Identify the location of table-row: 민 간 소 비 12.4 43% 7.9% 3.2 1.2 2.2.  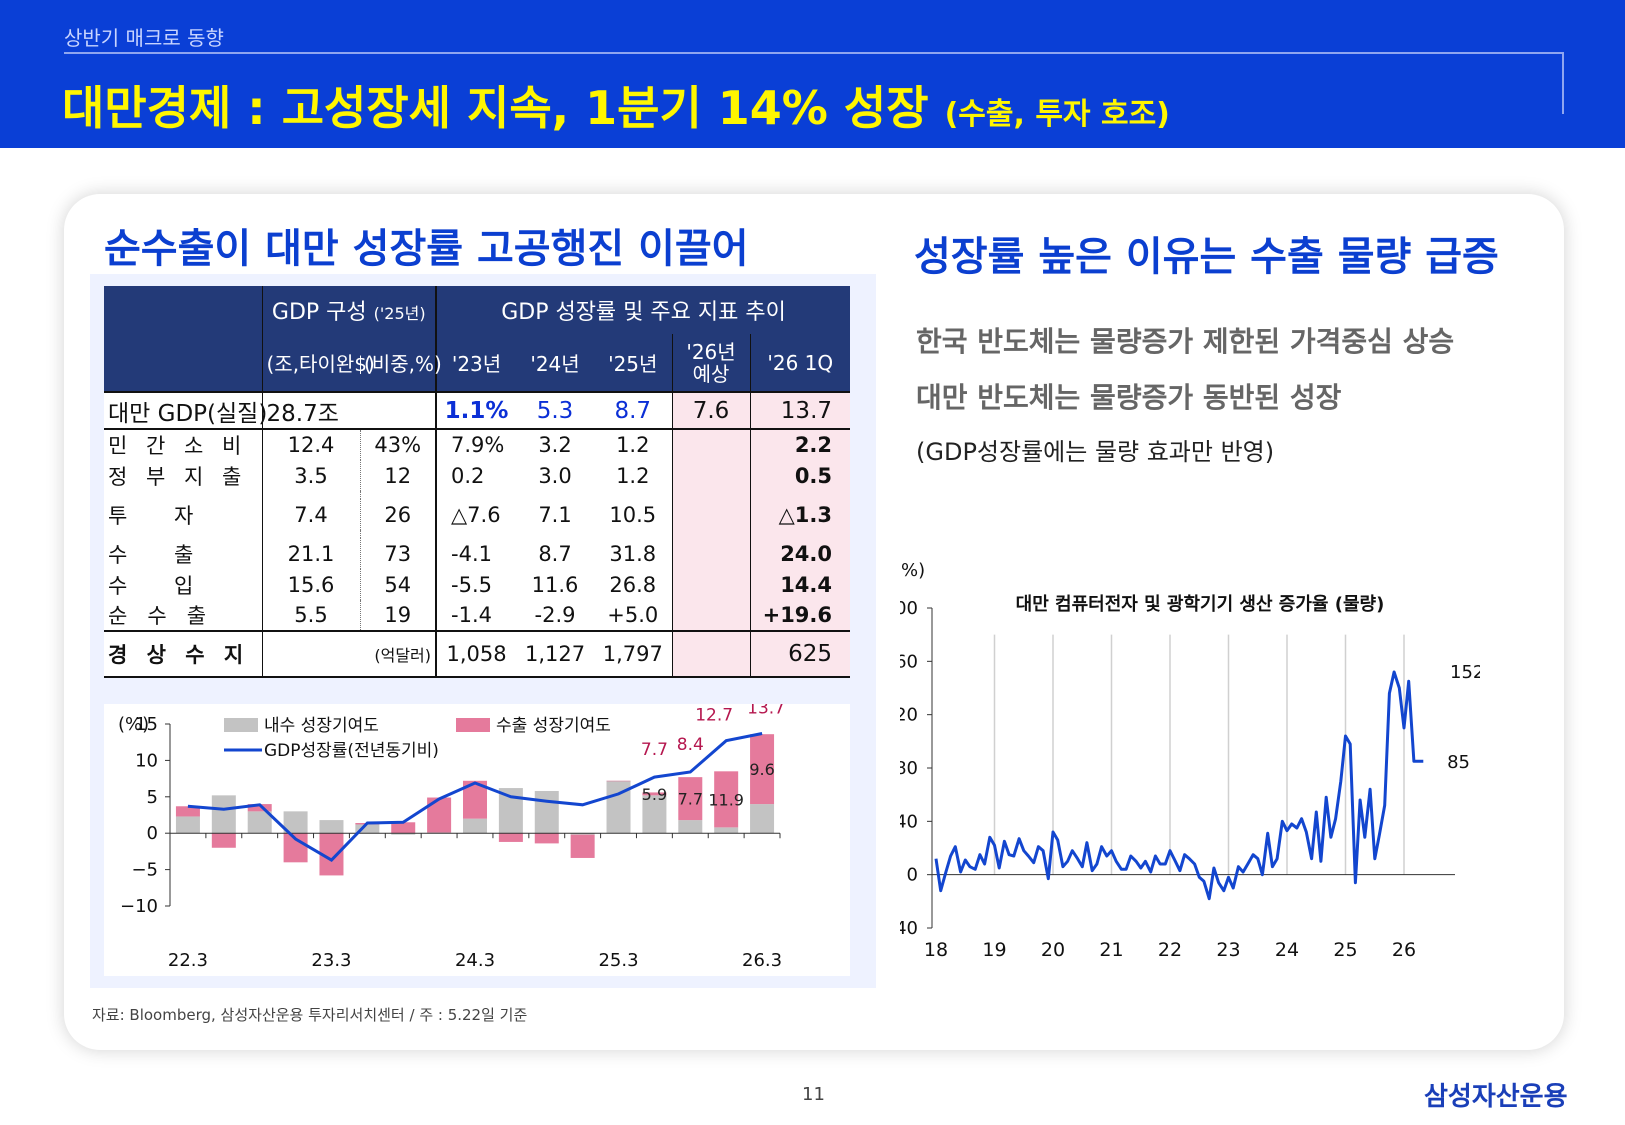
(477, 444).